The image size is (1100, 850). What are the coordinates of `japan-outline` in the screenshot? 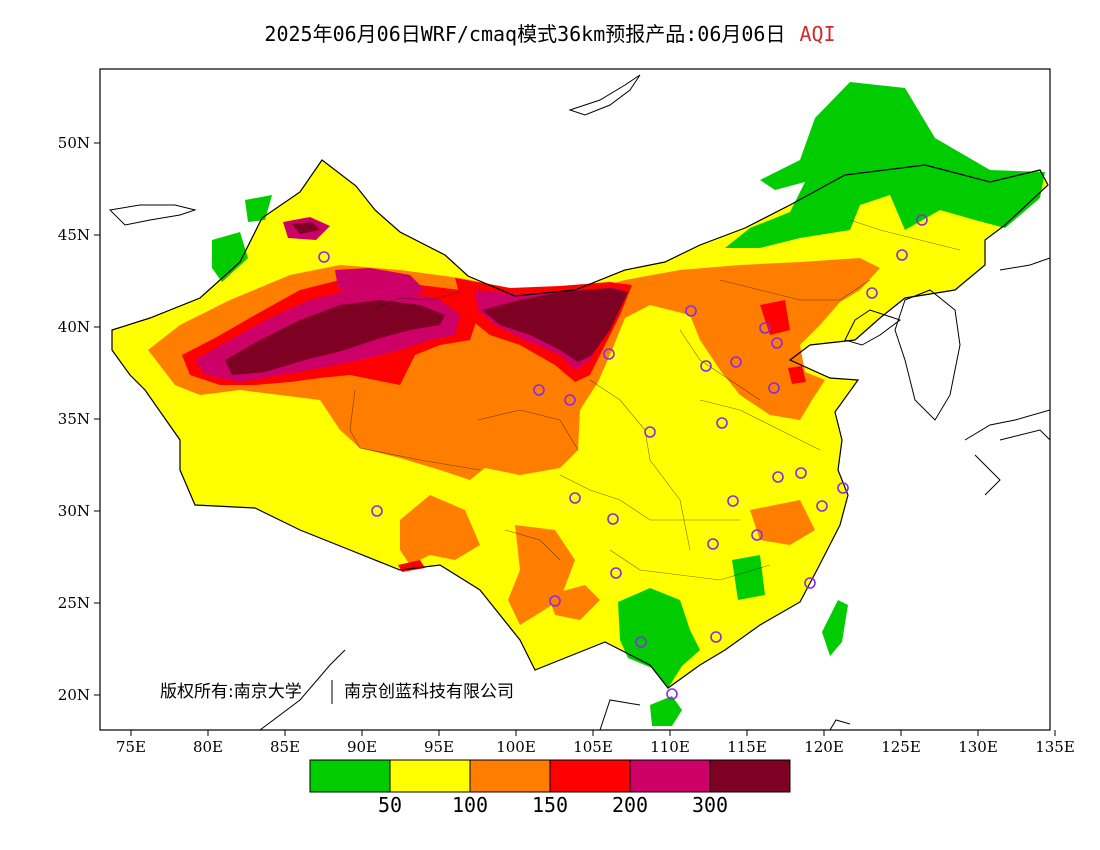 It's located at (1007, 452).